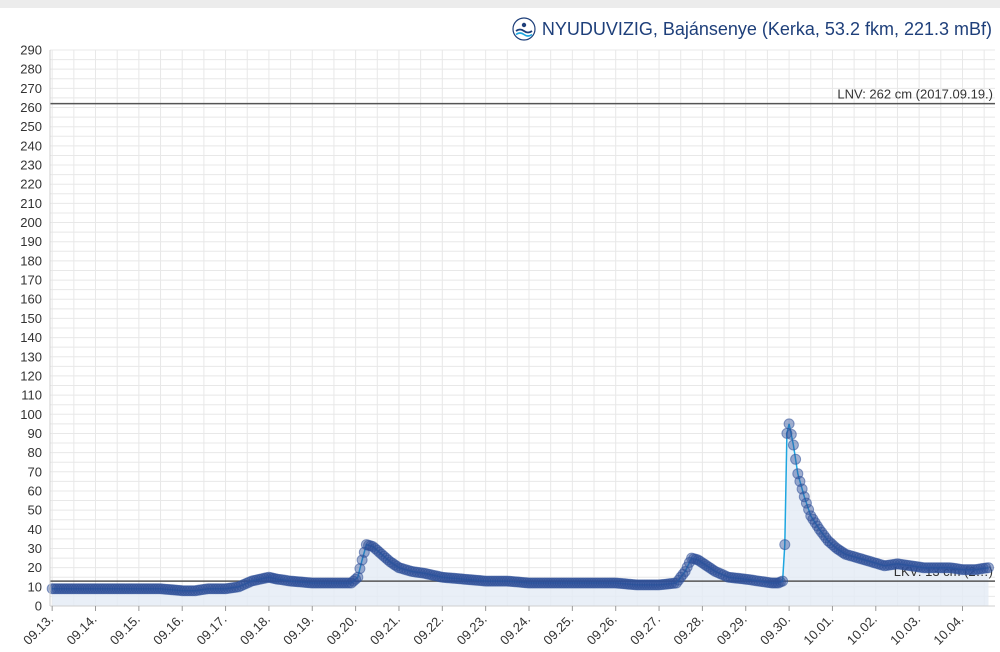 The width and height of the screenshot is (1000, 652). What do you see at coordinates (31, 337) in the screenshot?
I see `y-tick-label: 140` at bounding box center [31, 337].